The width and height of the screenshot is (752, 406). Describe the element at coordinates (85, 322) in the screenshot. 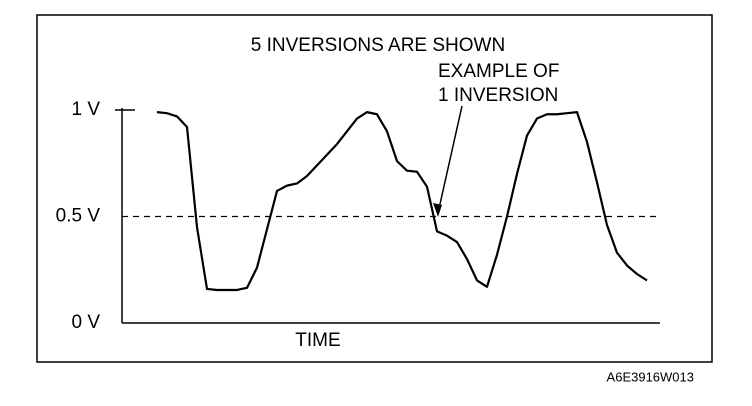

I see `y-tick-label: 0 V` at that location.